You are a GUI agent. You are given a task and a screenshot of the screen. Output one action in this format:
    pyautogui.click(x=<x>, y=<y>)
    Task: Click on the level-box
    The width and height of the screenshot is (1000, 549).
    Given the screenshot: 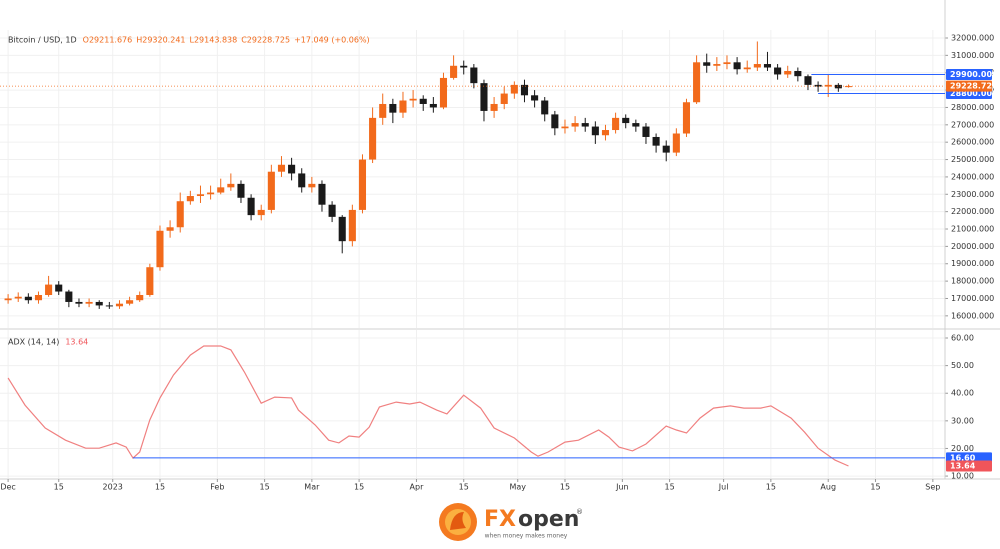 What is the action you would take?
    pyautogui.click(x=969, y=74)
    